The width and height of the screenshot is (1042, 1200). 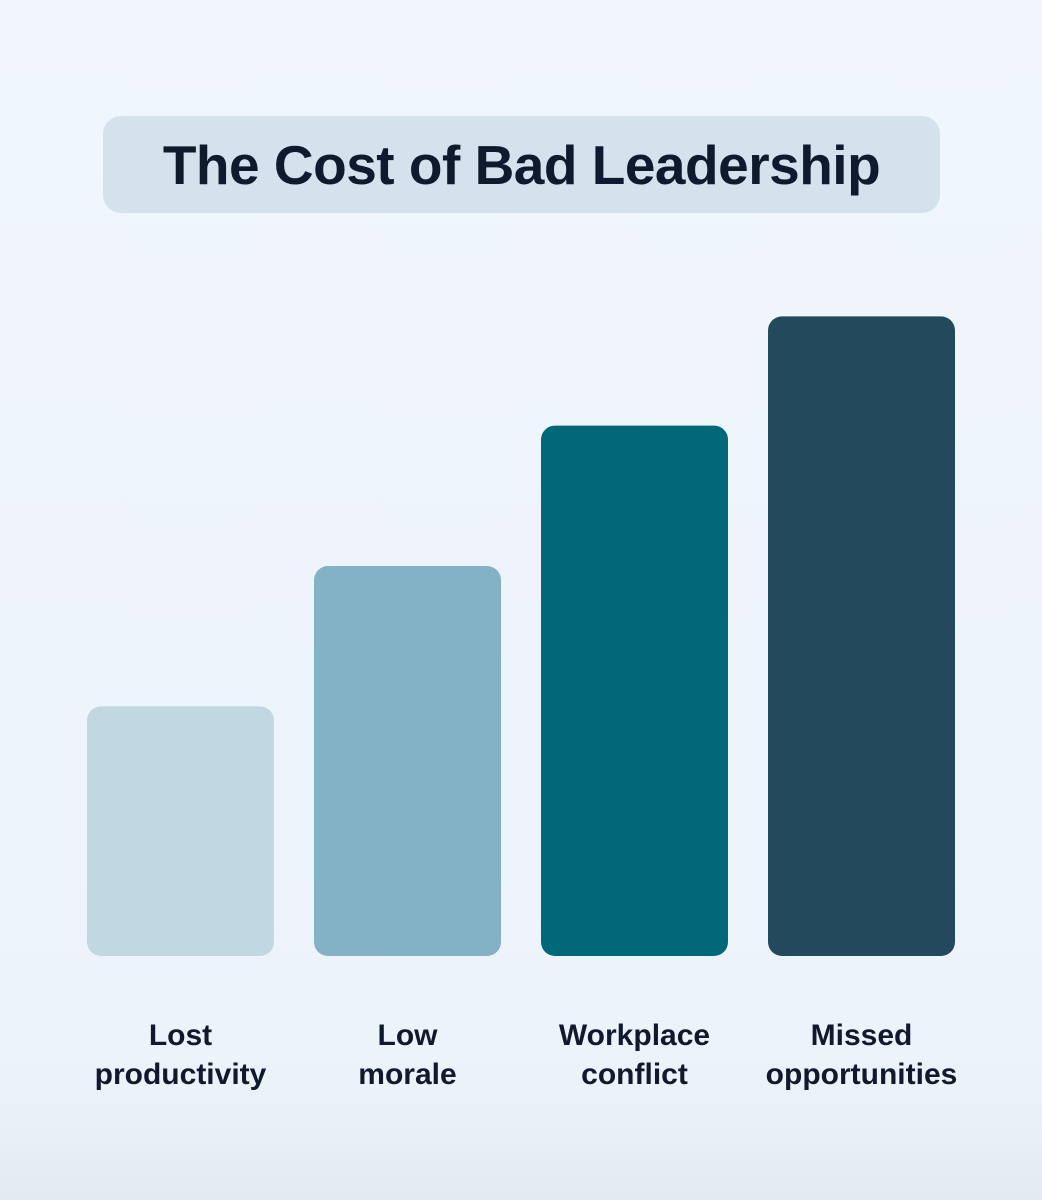 I want to click on bar-workplace-conflict, so click(x=634, y=691).